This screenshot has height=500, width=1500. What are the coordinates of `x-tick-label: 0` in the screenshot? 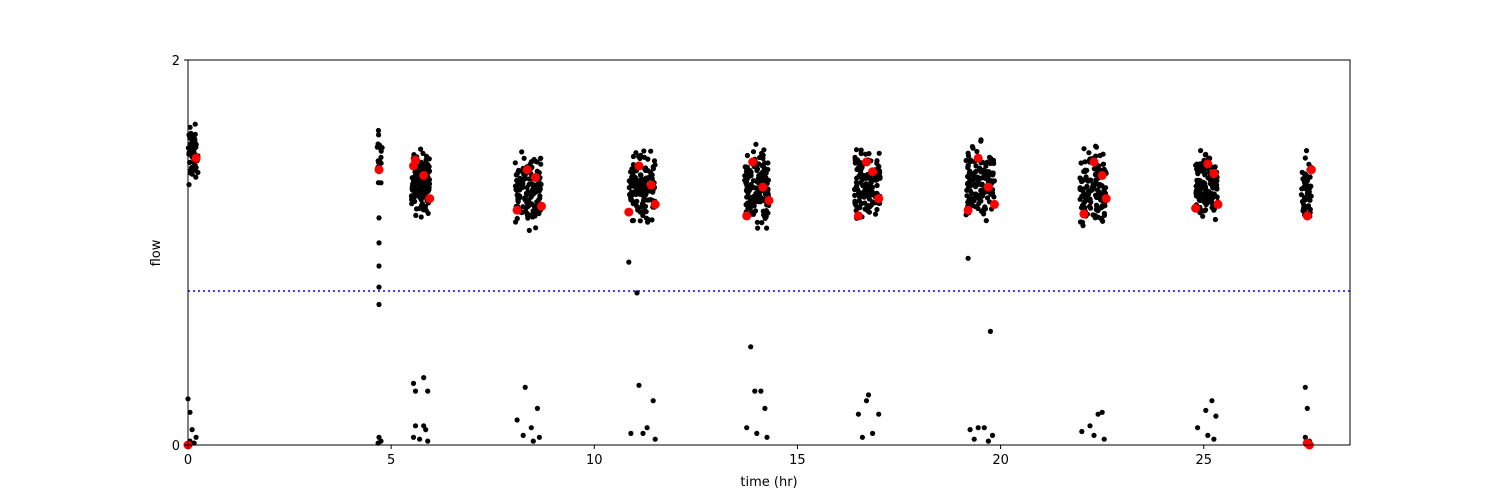 It's located at (188, 460).